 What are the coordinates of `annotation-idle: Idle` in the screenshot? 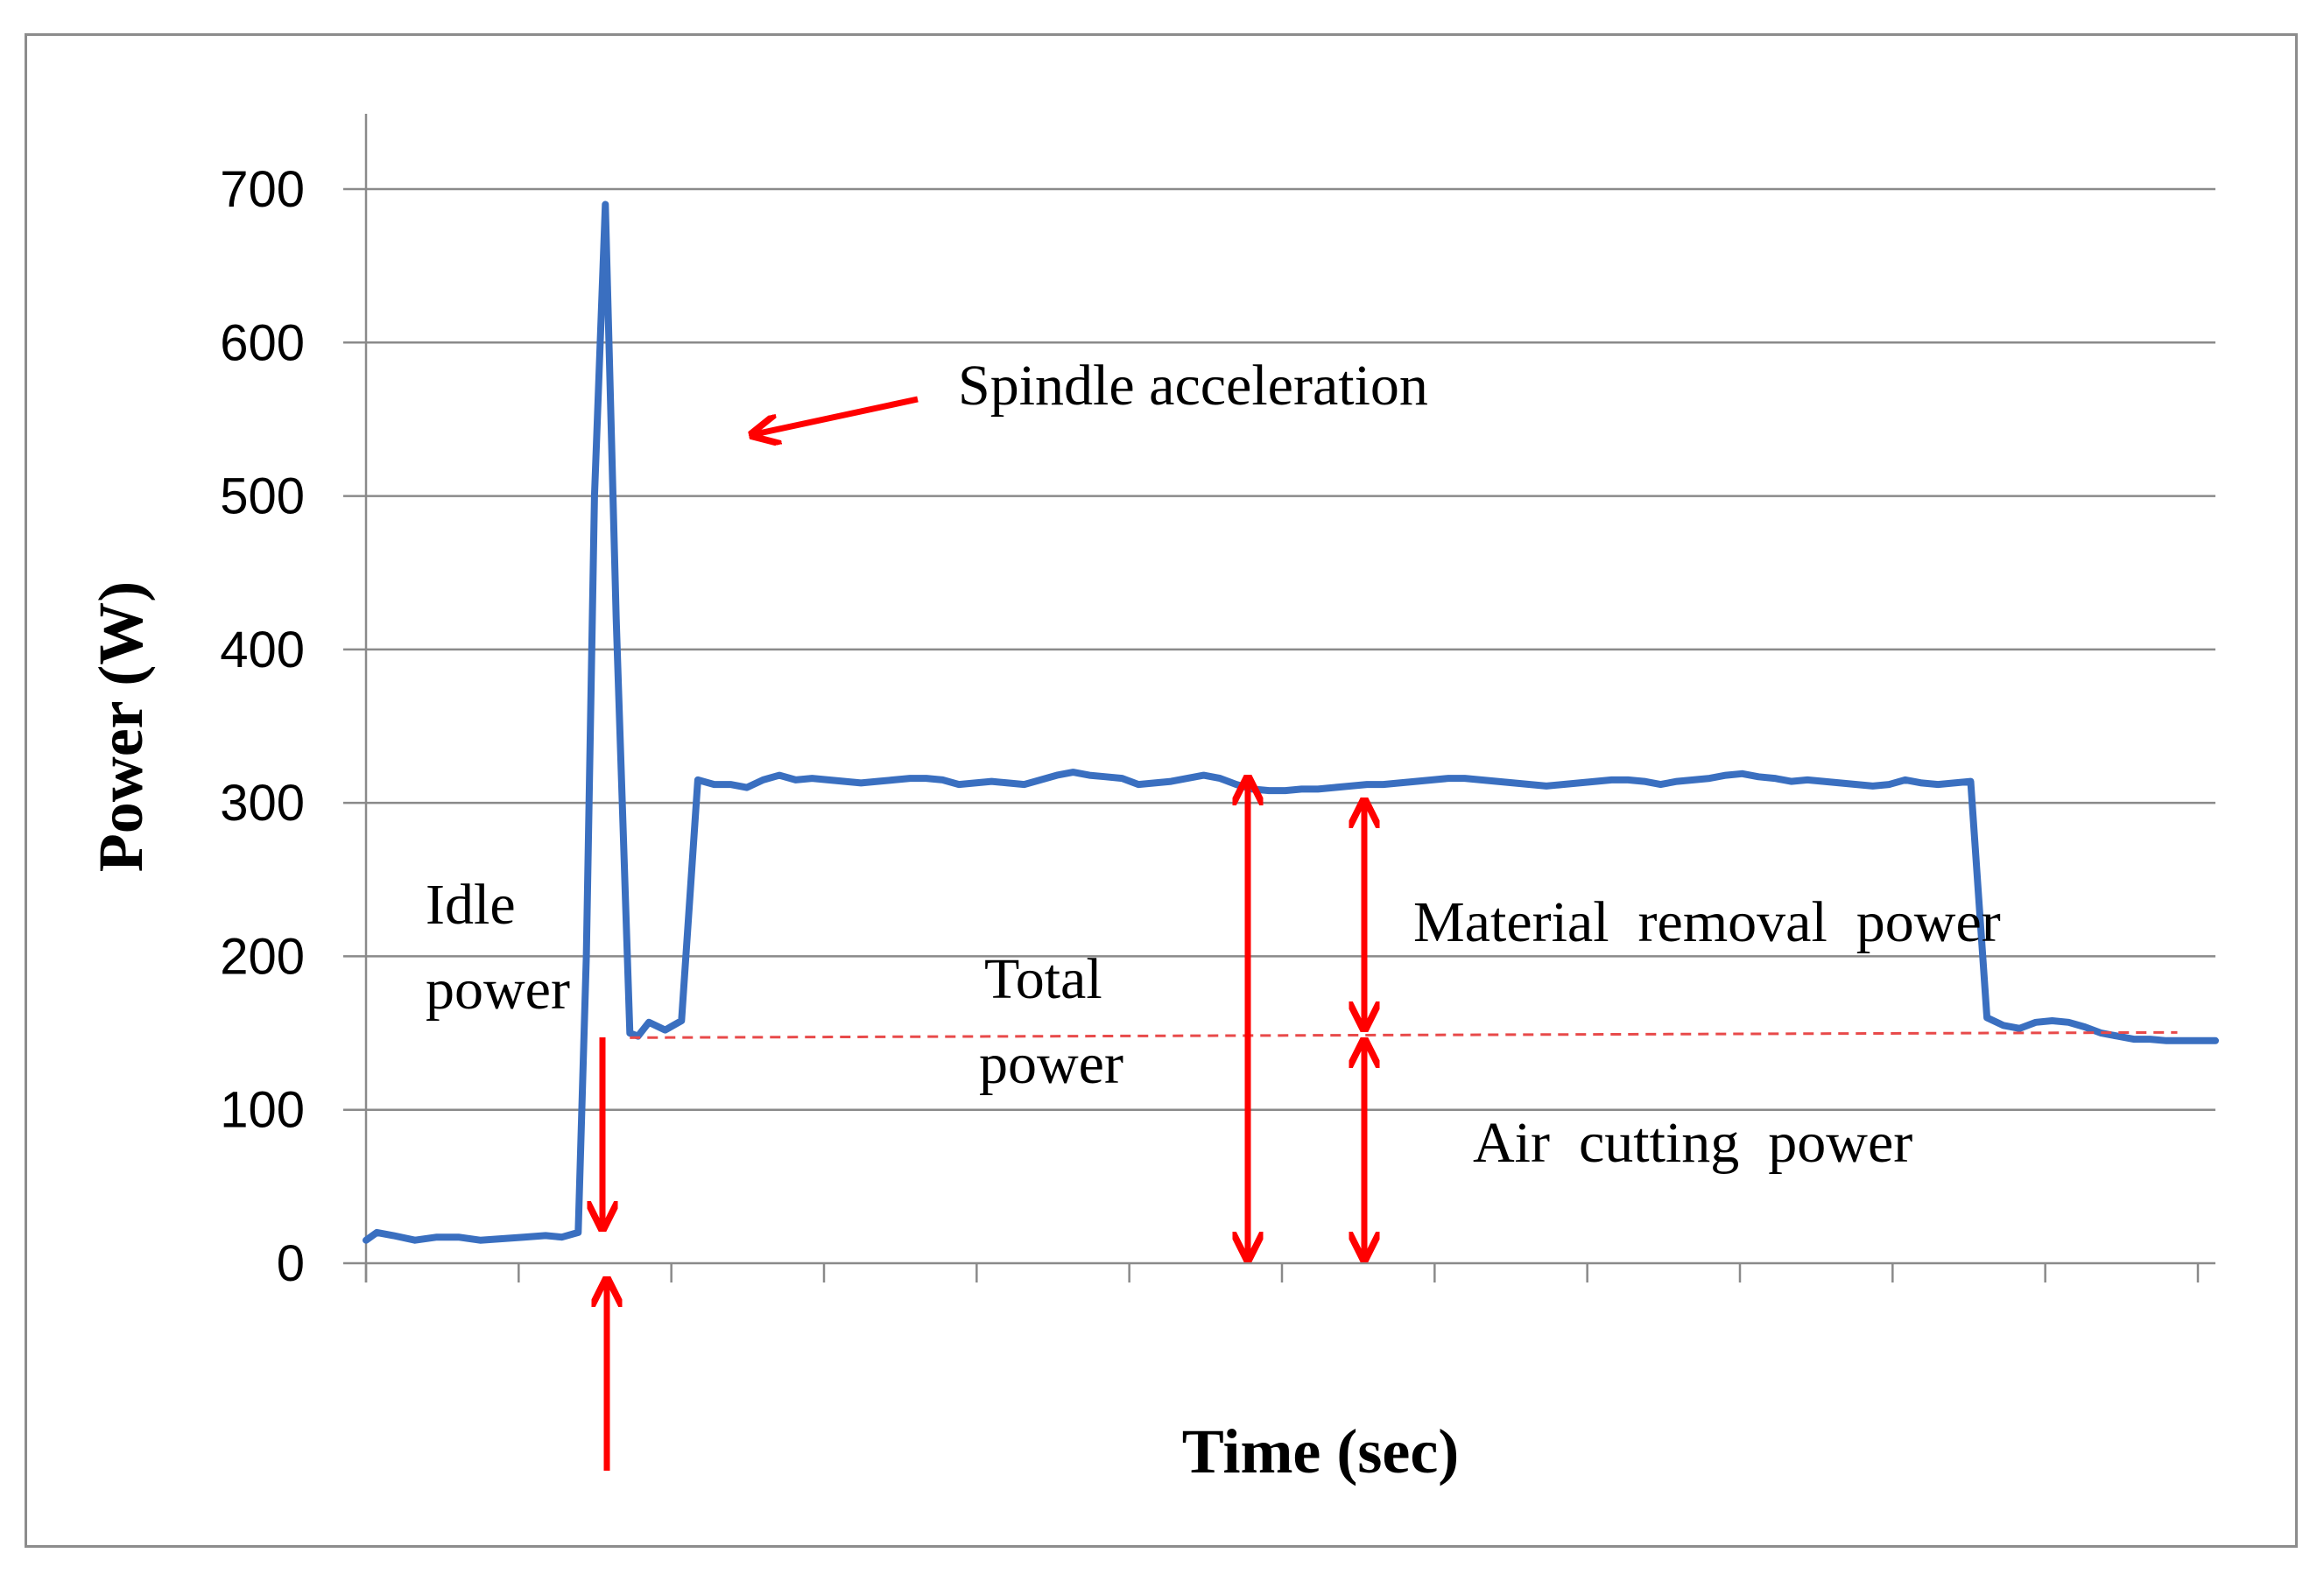 It's located at (471, 905).